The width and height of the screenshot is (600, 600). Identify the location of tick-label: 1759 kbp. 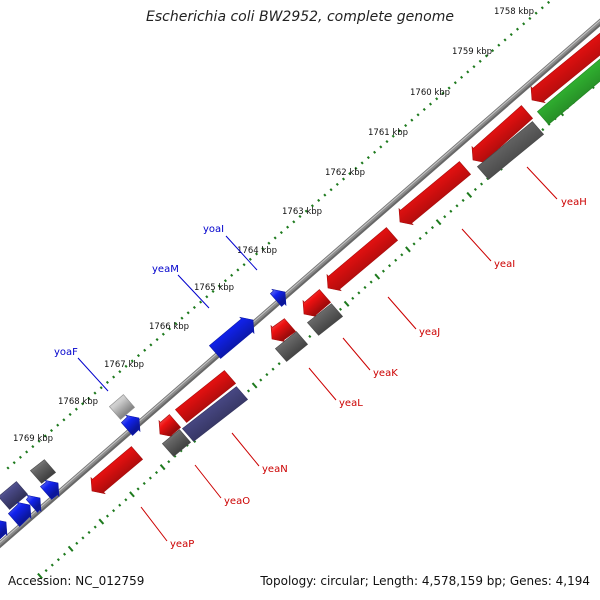
(472, 52).